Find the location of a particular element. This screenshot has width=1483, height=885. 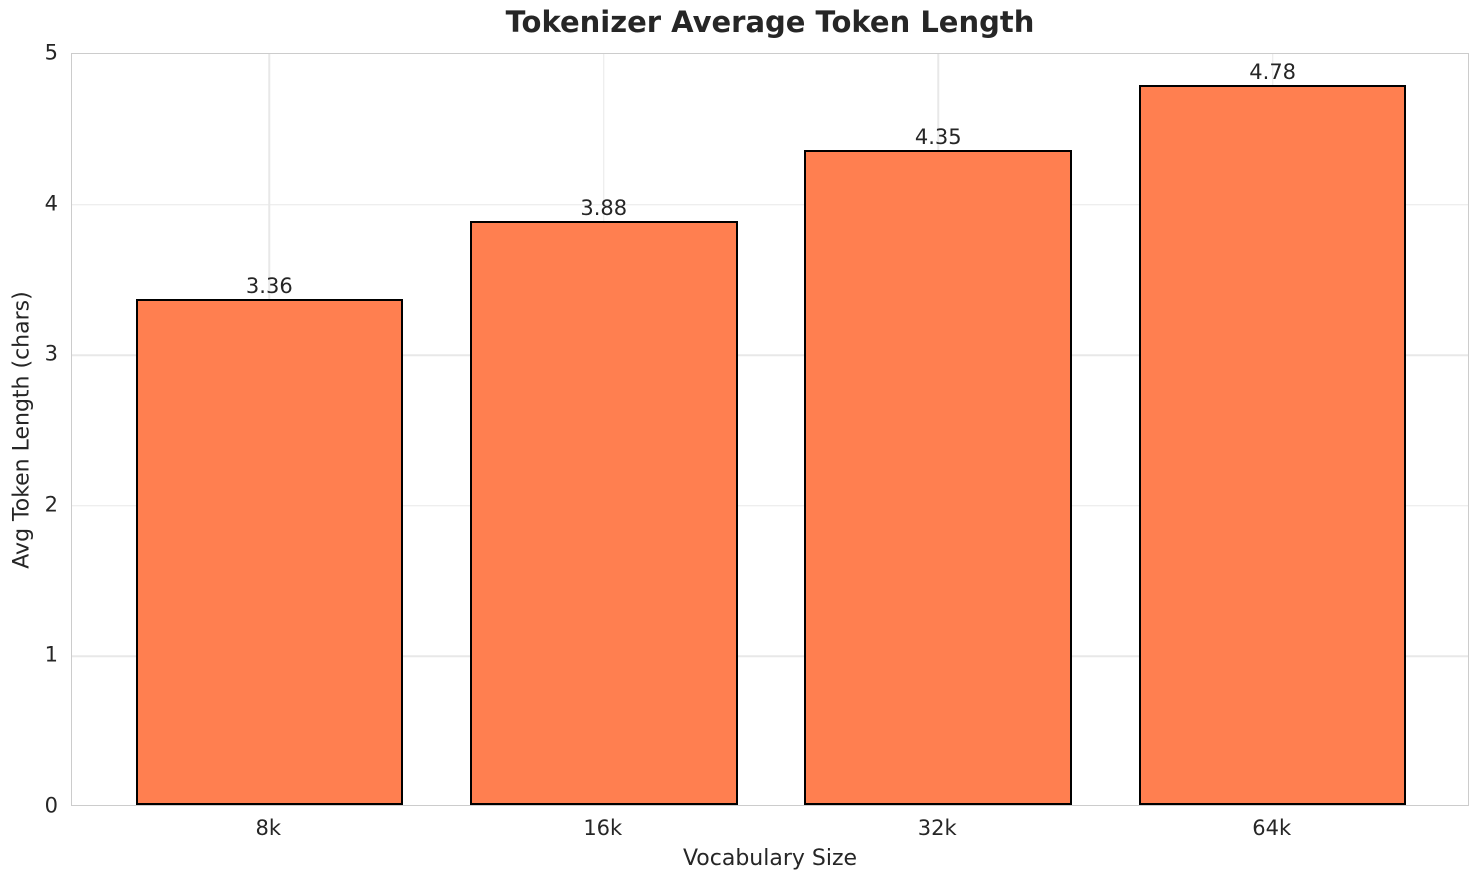

y-tick-label: 3 is located at coordinates (51, 353).